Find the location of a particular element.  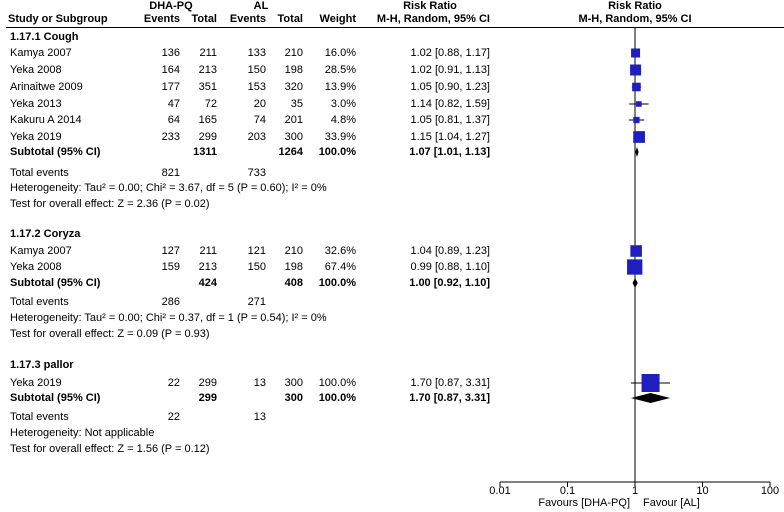

rr-plot-header: Risk Ratio is located at coordinates (635, 6).